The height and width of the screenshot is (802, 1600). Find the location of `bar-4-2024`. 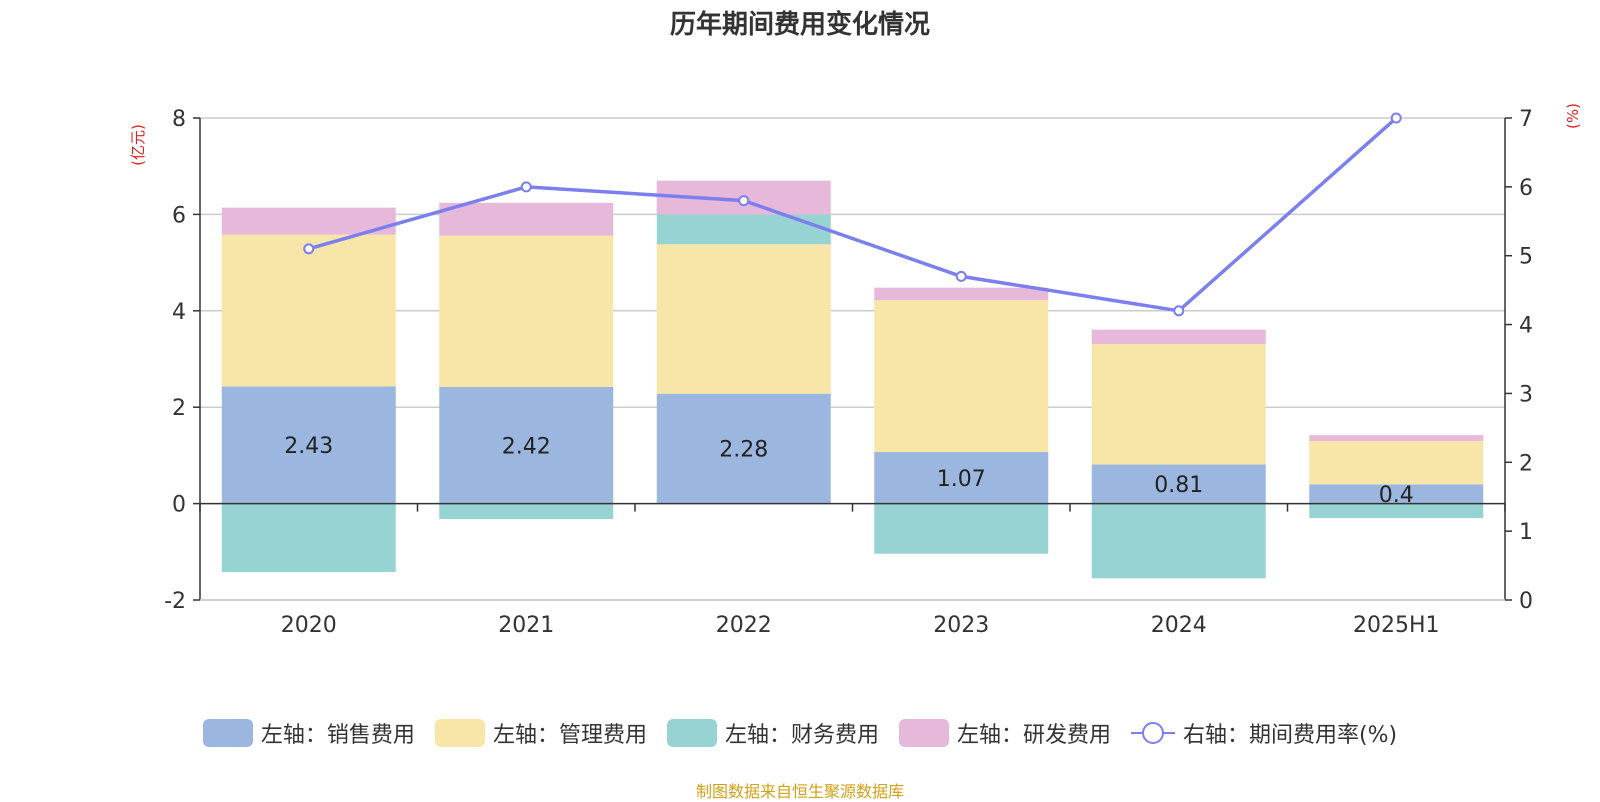

bar-4-2024 is located at coordinates (1178, 337).